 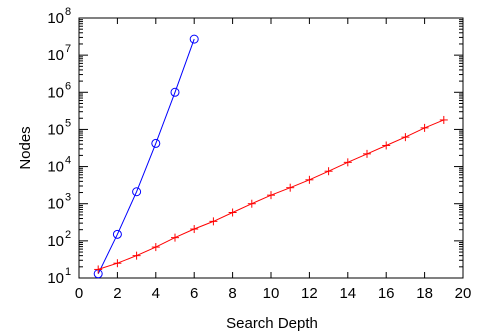 I want to click on y-tick-exponent: 5, so click(x=68, y=123).